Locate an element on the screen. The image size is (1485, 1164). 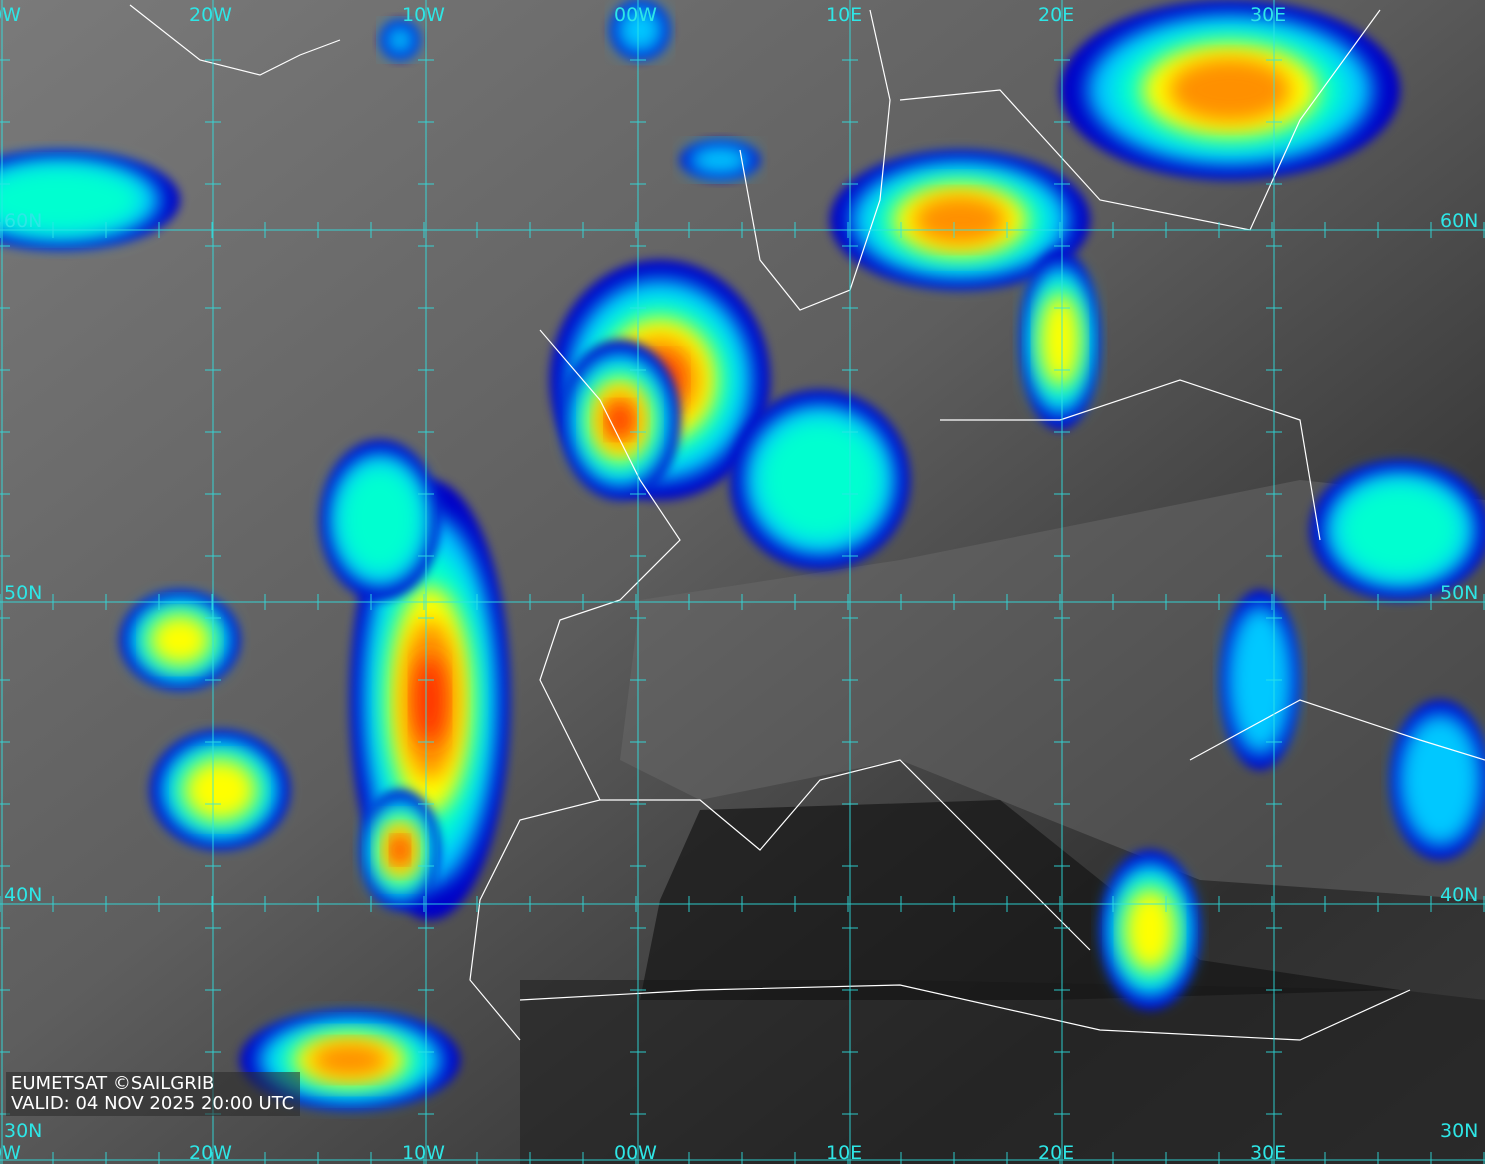
latitude-label-right: 60N is located at coordinates (1459, 221).